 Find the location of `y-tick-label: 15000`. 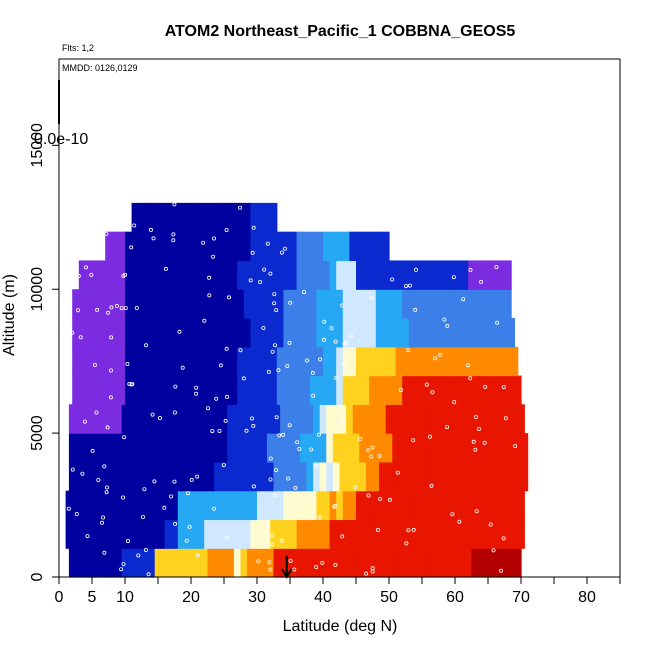

y-tick-label: 15000 is located at coordinates (37, 145).